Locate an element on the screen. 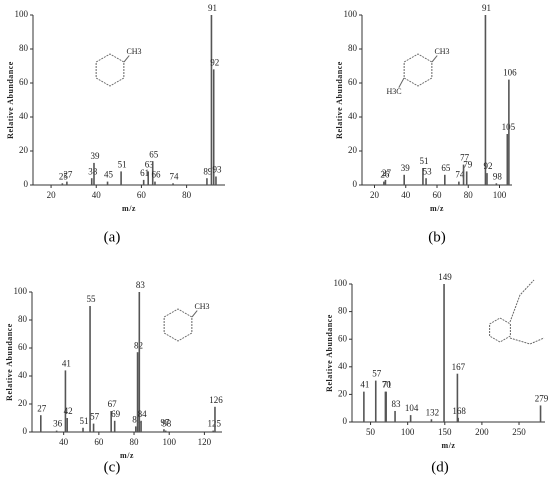 The height and width of the screenshot is (481, 550). peak-label: 93 is located at coordinates (217, 170).